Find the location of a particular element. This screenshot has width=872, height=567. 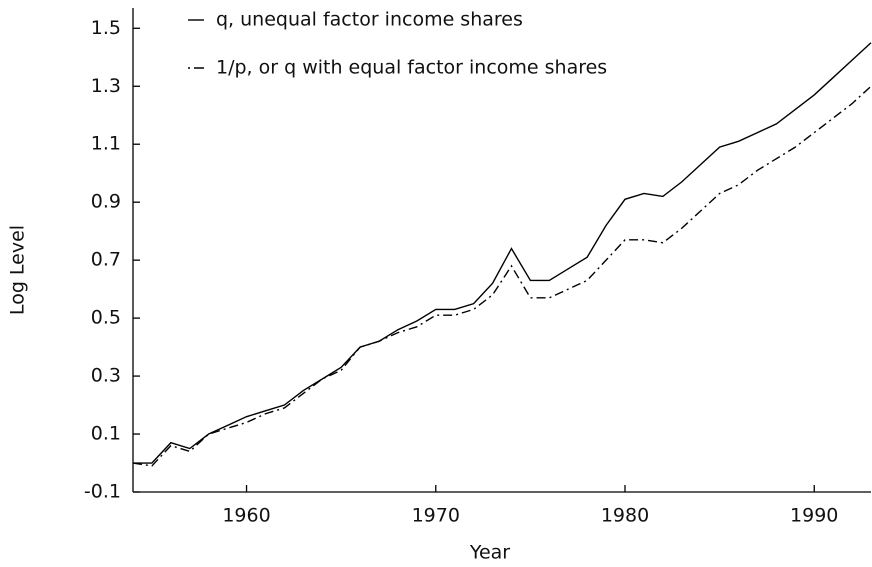

y-tick-label: -0.1 is located at coordinates (102, 492).